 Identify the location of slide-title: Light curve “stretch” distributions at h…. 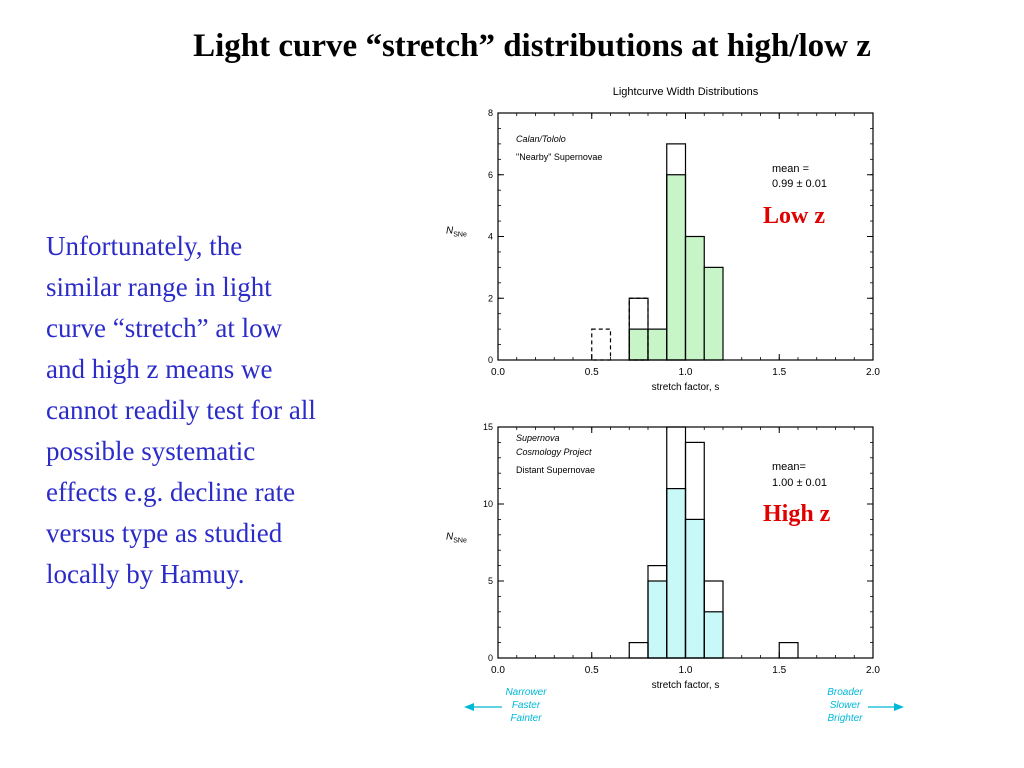
(532, 46).